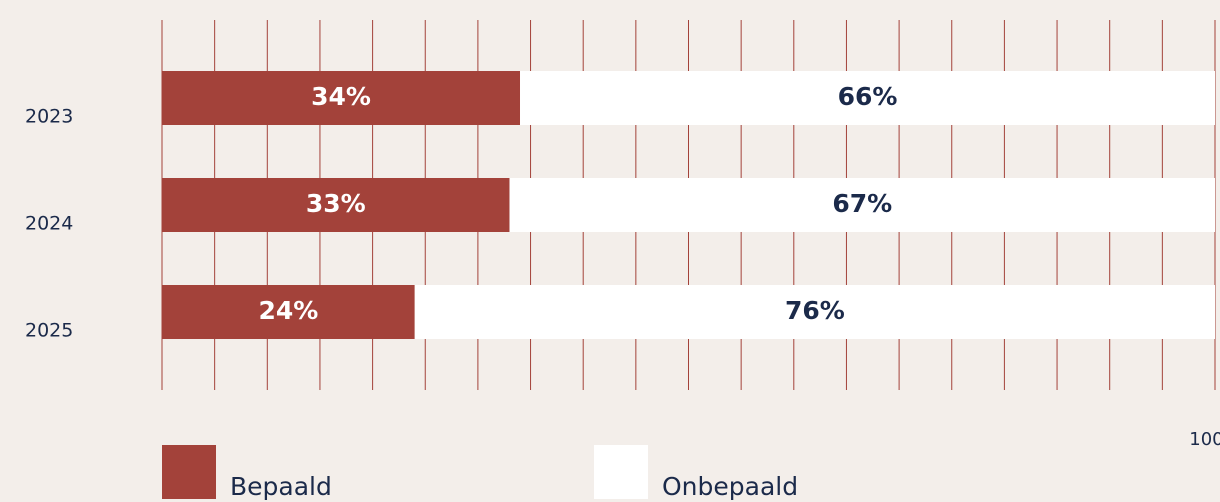 This screenshot has width=1220, height=502. What do you see at coordinates (730, 486) in the screenshot?
I see `legend-label: Onbepaald` at bounding box center [730, 486].